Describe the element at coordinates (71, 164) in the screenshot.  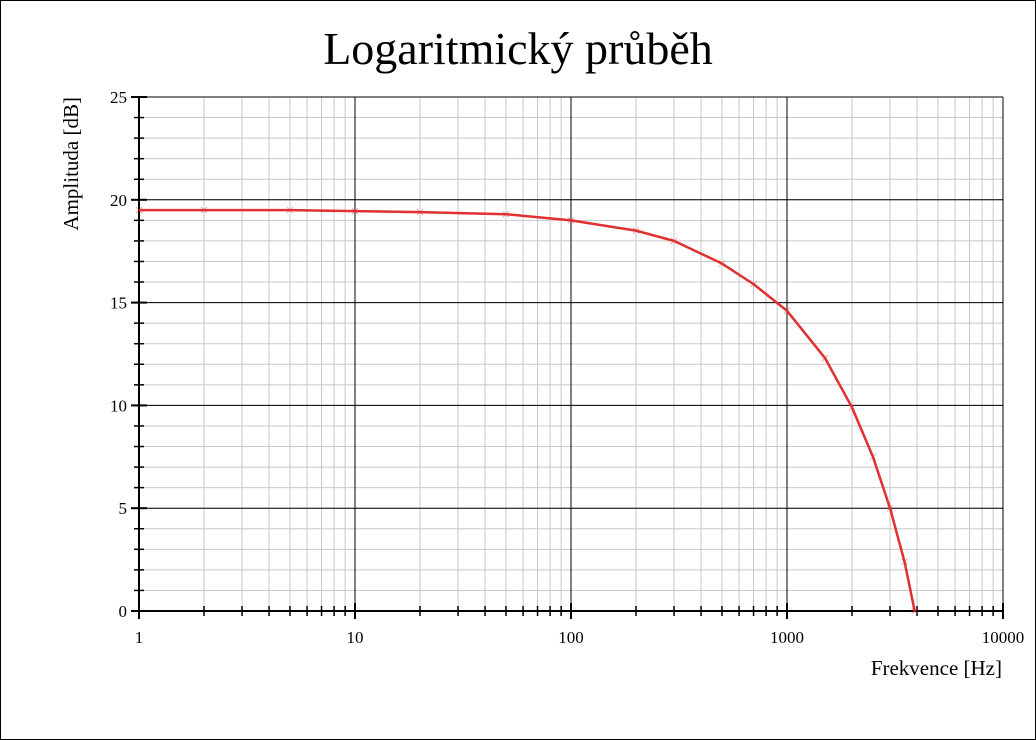
I see `y-axis-label: Amplituda [dB]` at that location.